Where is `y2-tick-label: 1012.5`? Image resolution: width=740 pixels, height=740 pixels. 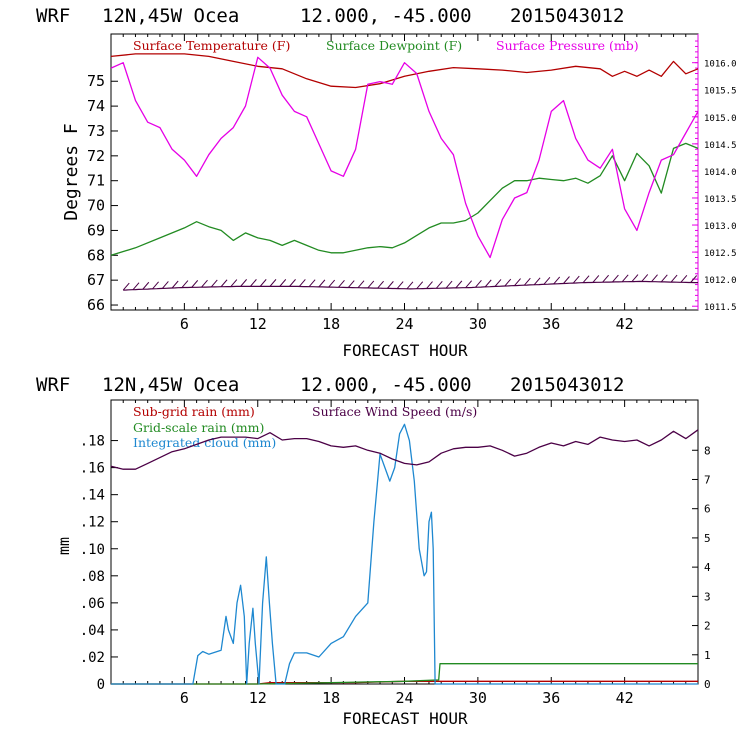 y2-tick-label: 1012.5 is located at coordinates (720, 254).